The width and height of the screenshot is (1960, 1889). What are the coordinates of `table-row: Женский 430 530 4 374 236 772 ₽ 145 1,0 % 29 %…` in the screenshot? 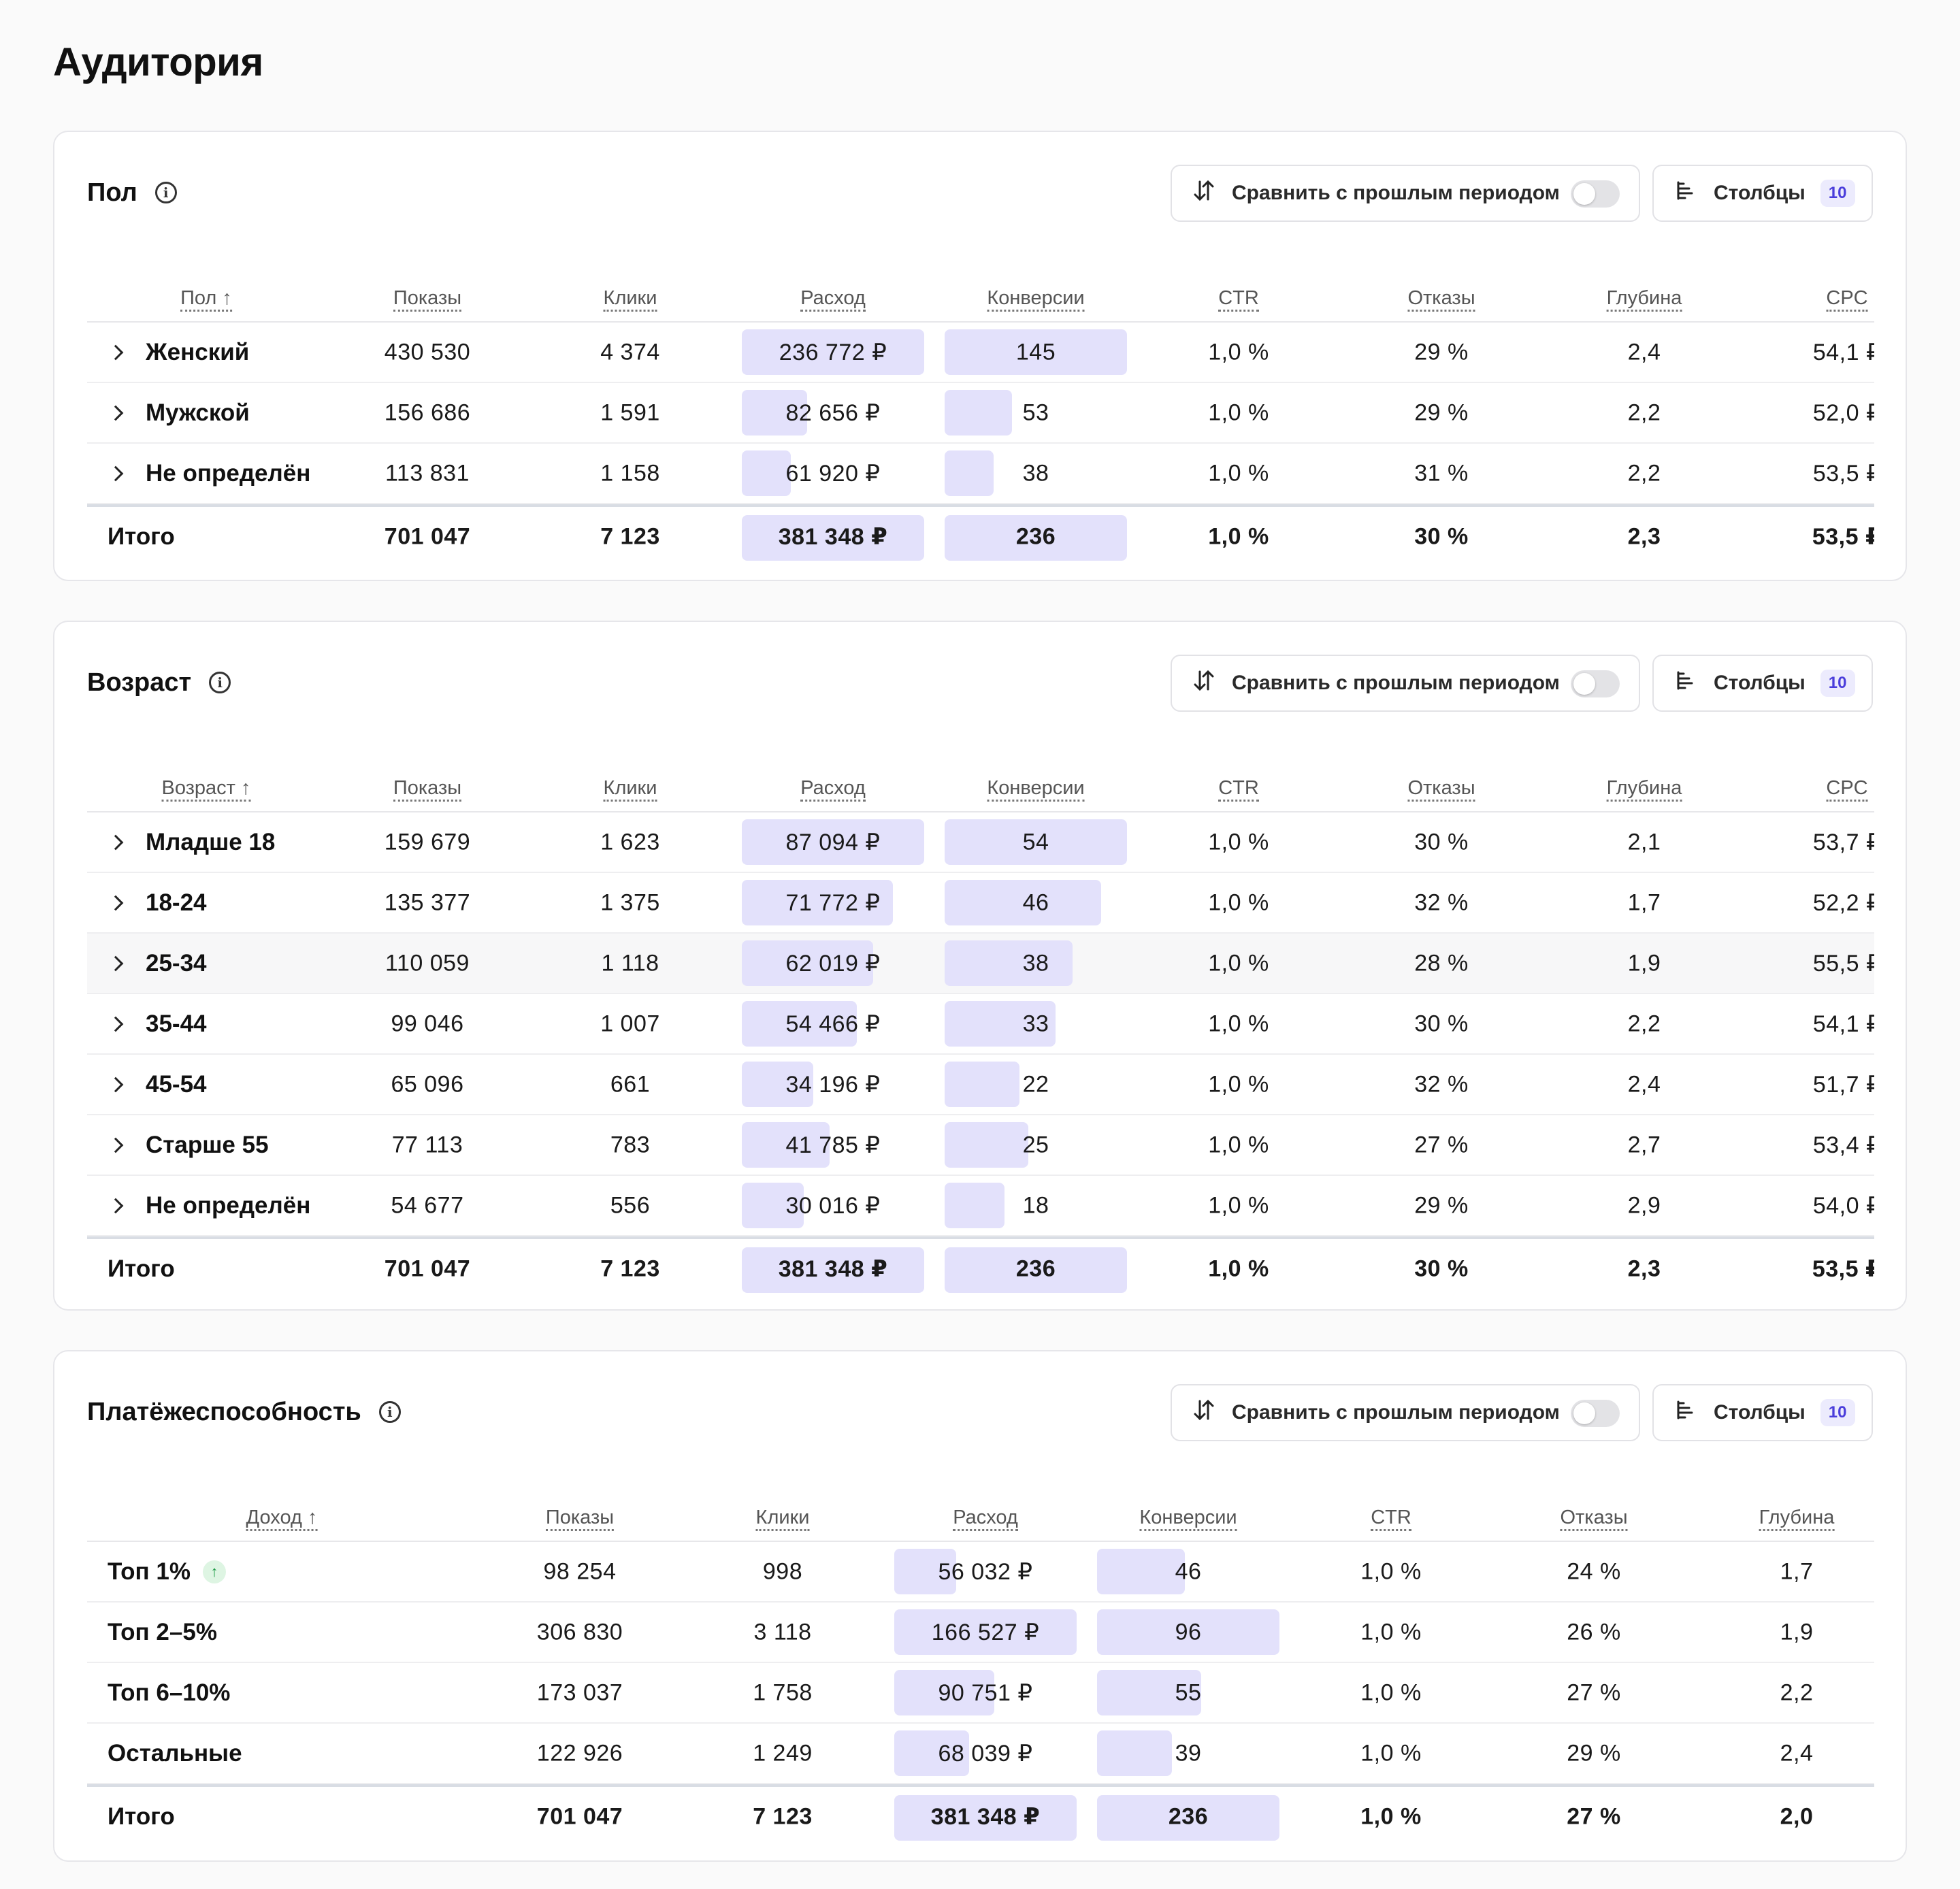 It's located at (981, 353).